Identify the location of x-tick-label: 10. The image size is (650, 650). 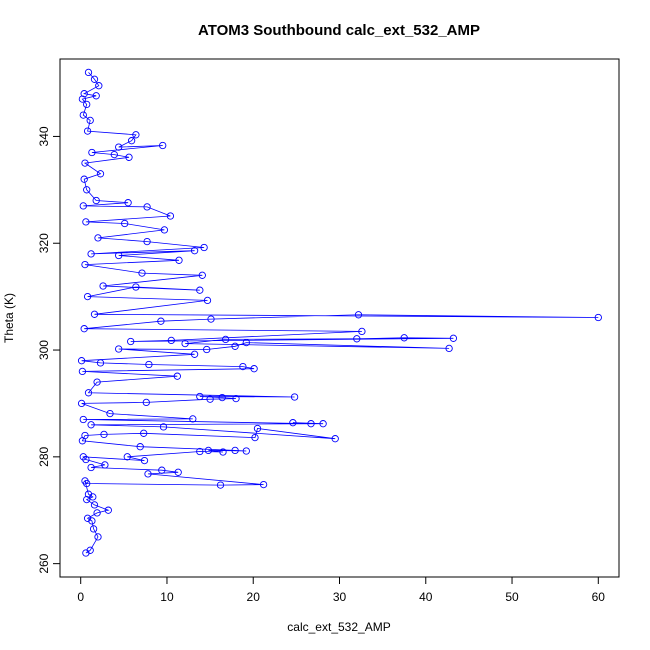
(167, 597).